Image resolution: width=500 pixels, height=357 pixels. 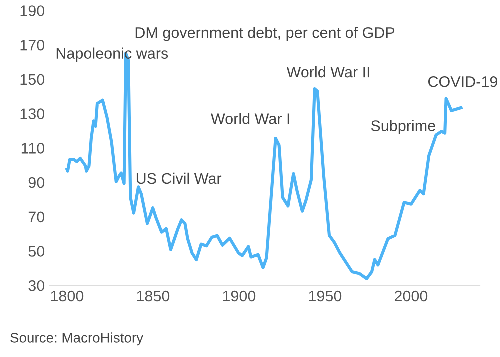 I want to click on y-tick-label: 50, so click(x=36, y=251).